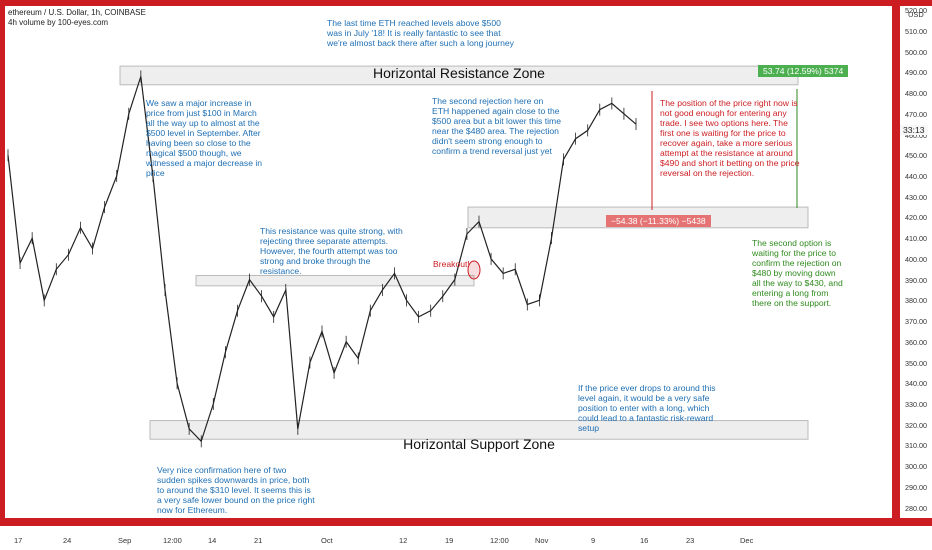  What do you see at coordinates (125, 540) in the screenshot?
I see `x-tick-label: Sep` at bounding box center [125, 540].